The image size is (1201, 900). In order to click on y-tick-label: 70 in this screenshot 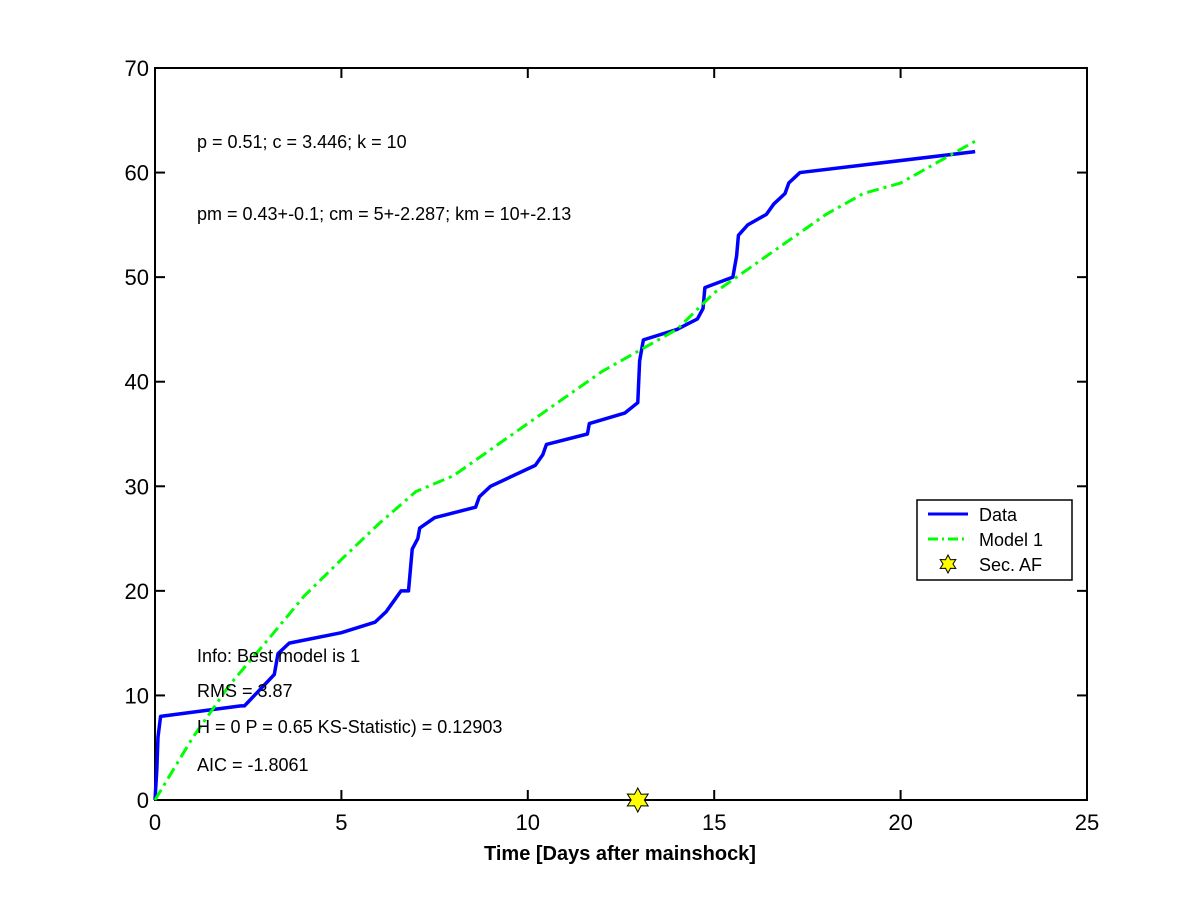, I will do `click(137, 68)`.